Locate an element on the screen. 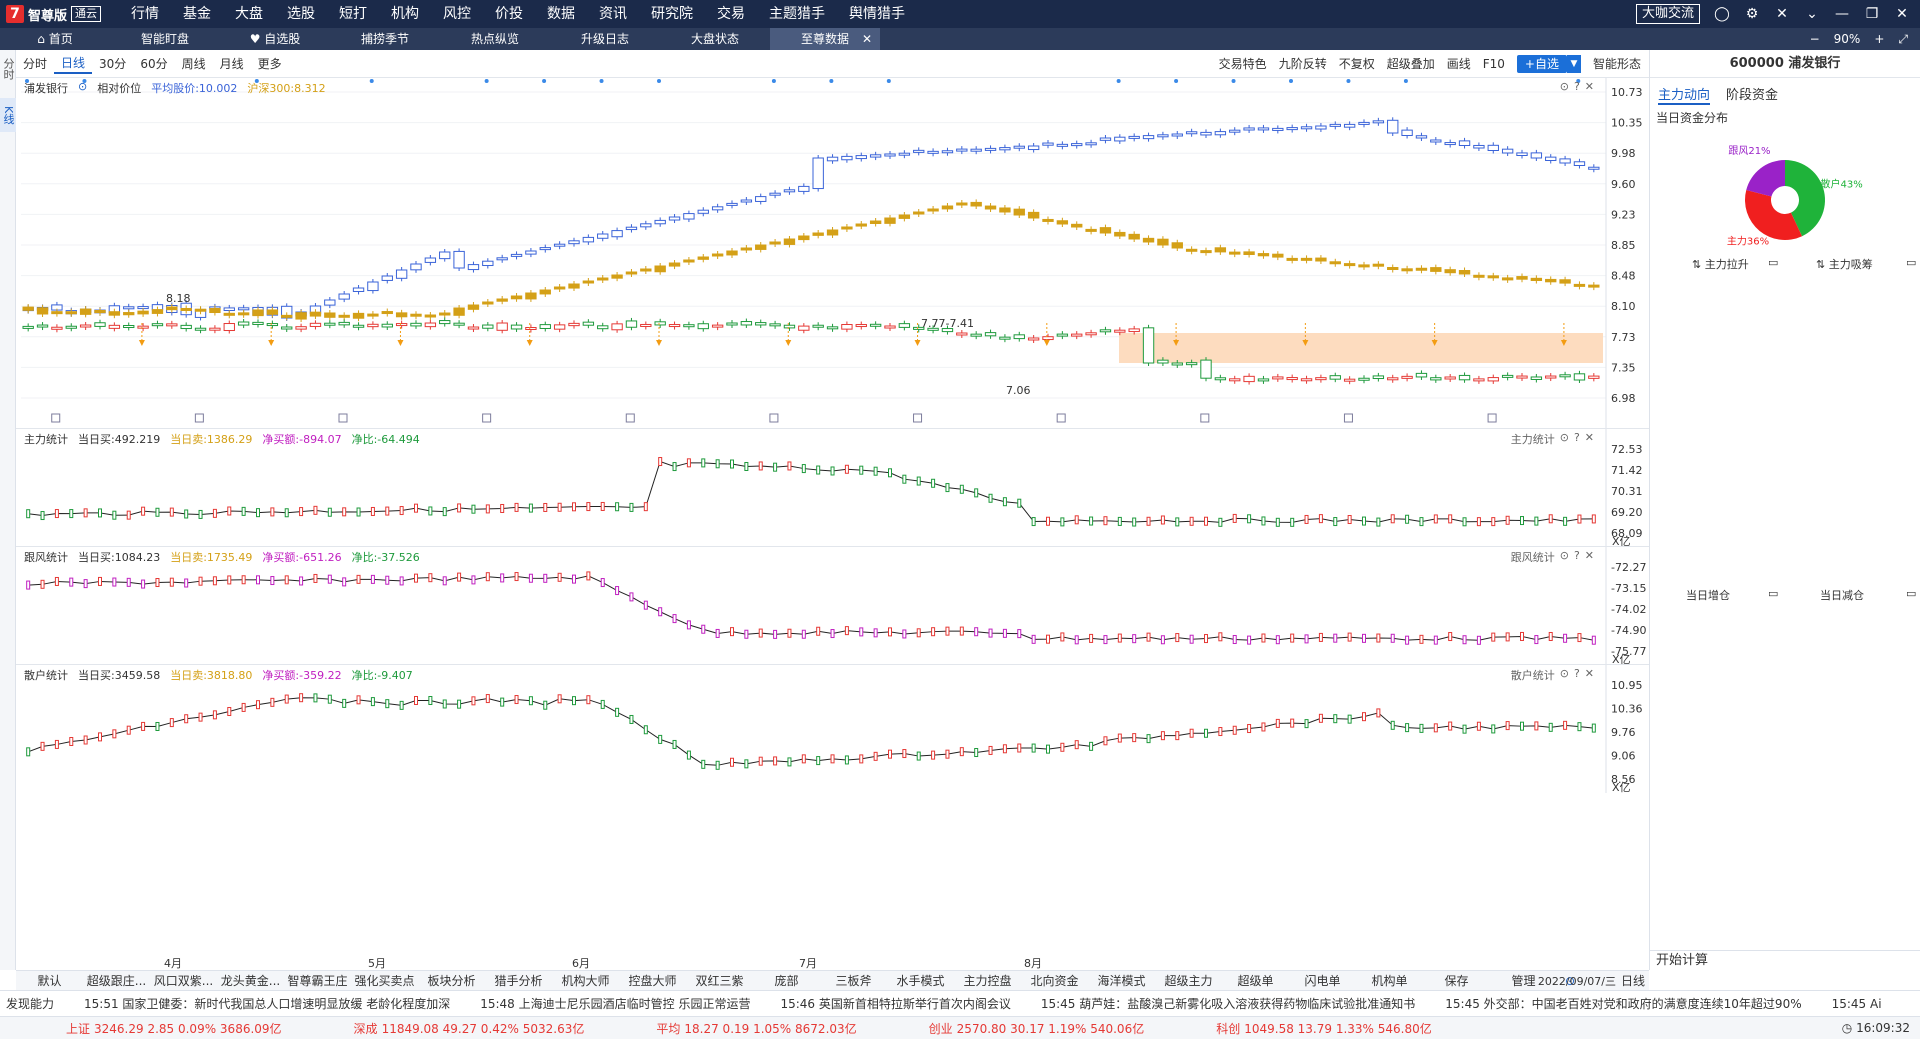  pin-icon: ✕ is located at coordinates (1782, 14).